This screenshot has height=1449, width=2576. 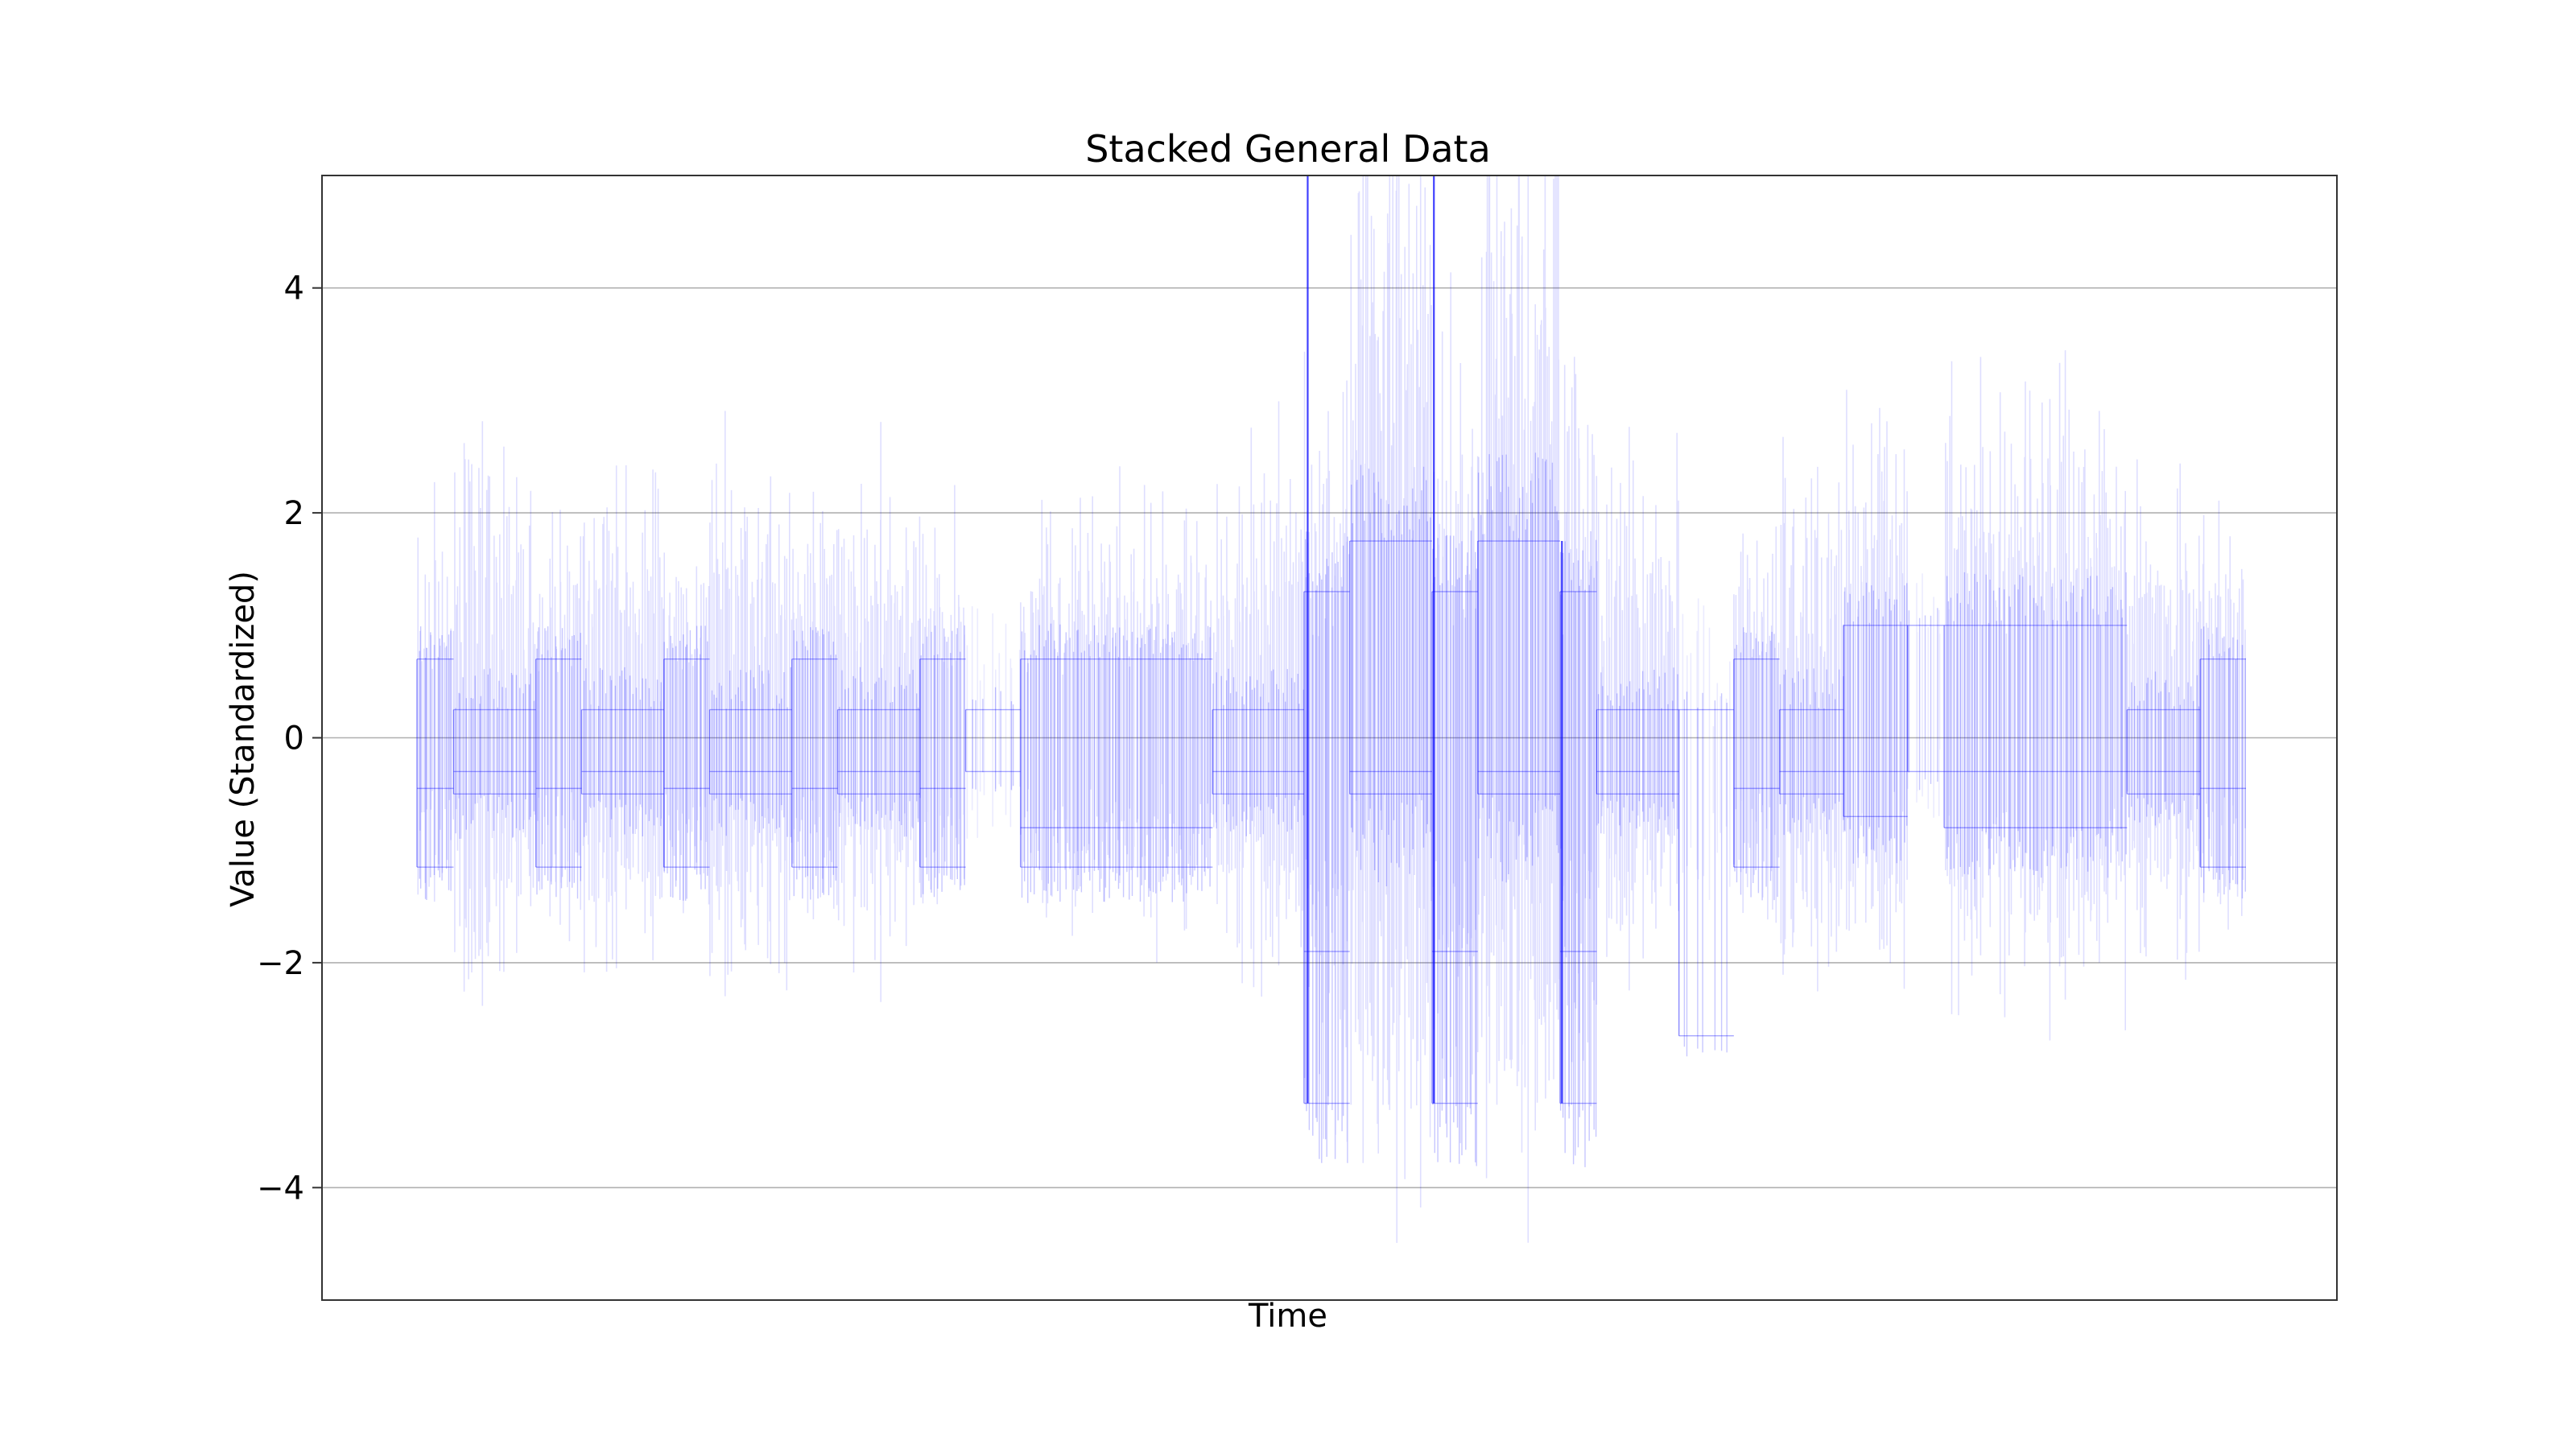 I want to click on y-tick-label: 4, so click(x=294, y=289).